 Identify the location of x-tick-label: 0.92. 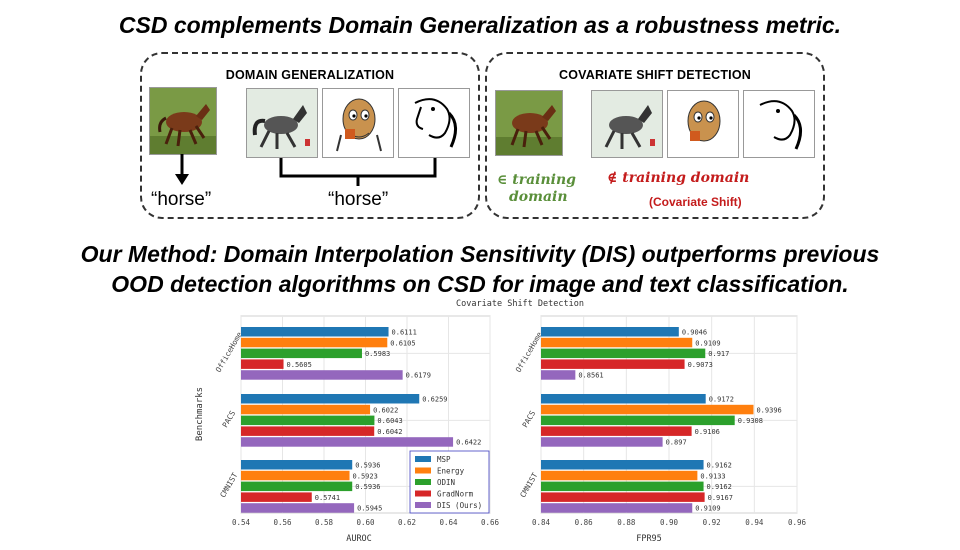
(712, 522).